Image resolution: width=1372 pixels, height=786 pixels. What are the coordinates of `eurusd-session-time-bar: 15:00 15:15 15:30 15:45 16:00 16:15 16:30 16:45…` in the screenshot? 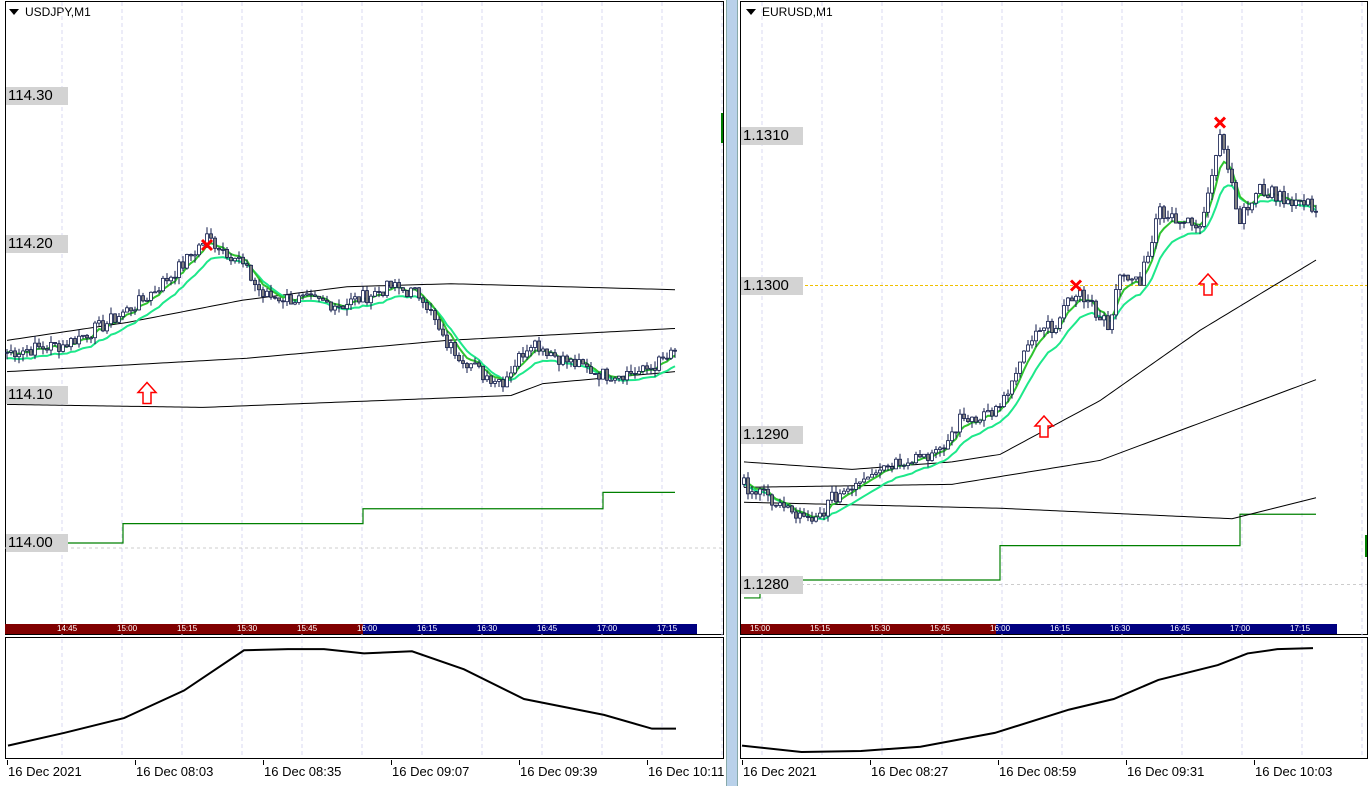 It's located at (1039, 629).